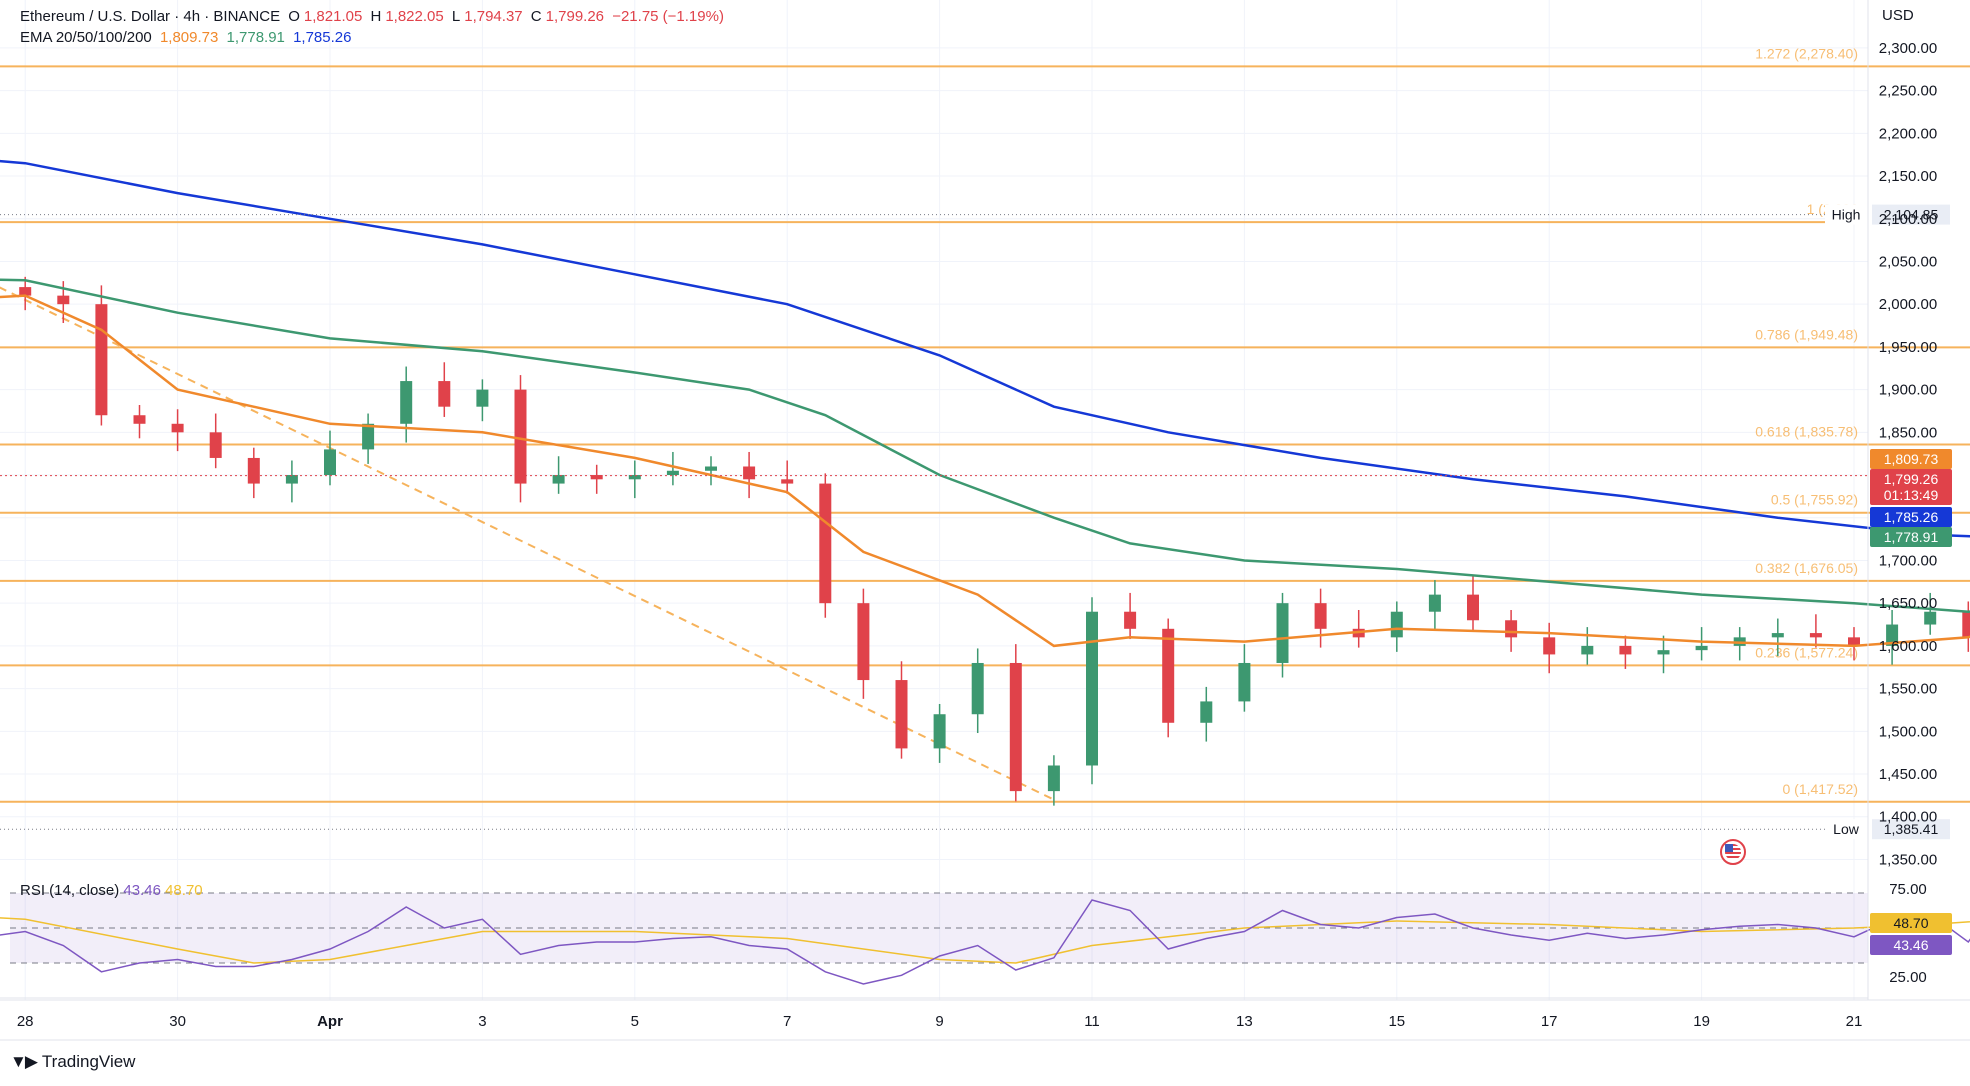 The width and height of the screenshot is (1970, 1086). Describe the element at coordinates (1908, 859) in the screenshot. I see `price-tick-label: 1,350.00` at that location.